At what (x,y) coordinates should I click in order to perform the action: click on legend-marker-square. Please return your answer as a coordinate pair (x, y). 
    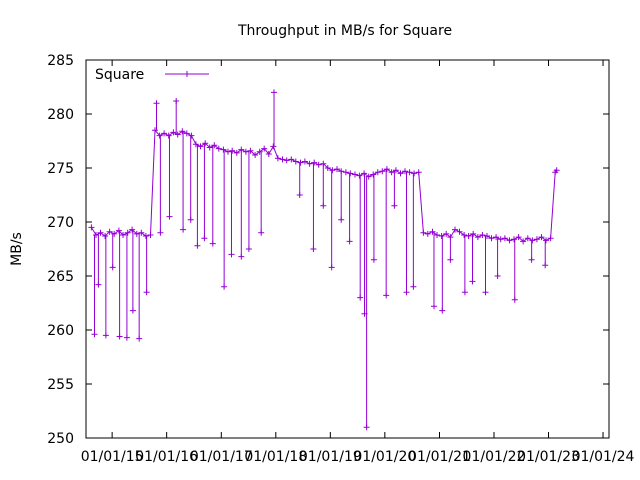
    Looking at the image, I should click on (187, 74).